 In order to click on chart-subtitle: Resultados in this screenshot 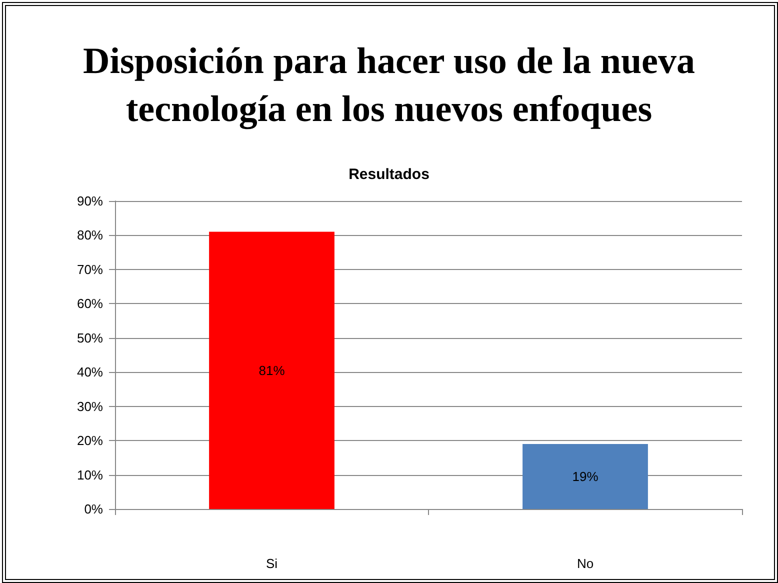, I will do `click(389, 174)`.